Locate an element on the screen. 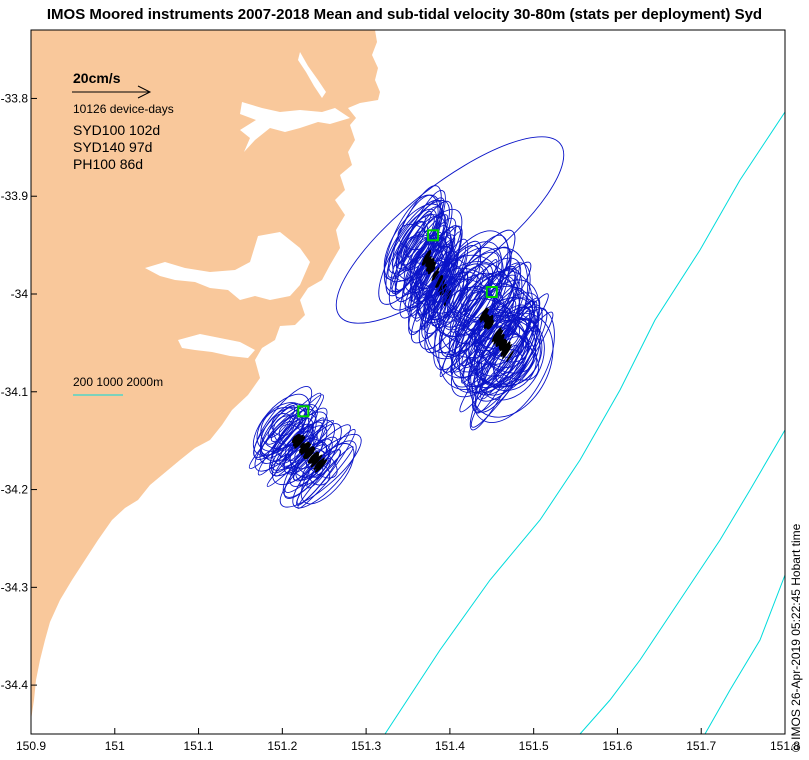  mooring-label-1: SYD100 102d is located at coordinates (116, 130).